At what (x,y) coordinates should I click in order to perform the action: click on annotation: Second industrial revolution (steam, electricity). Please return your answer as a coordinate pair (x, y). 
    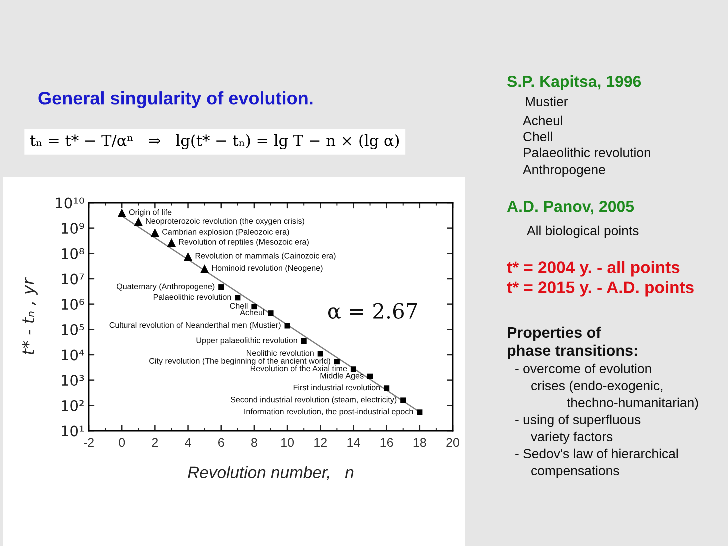
    Looking at the image, I should click on (313, 400).